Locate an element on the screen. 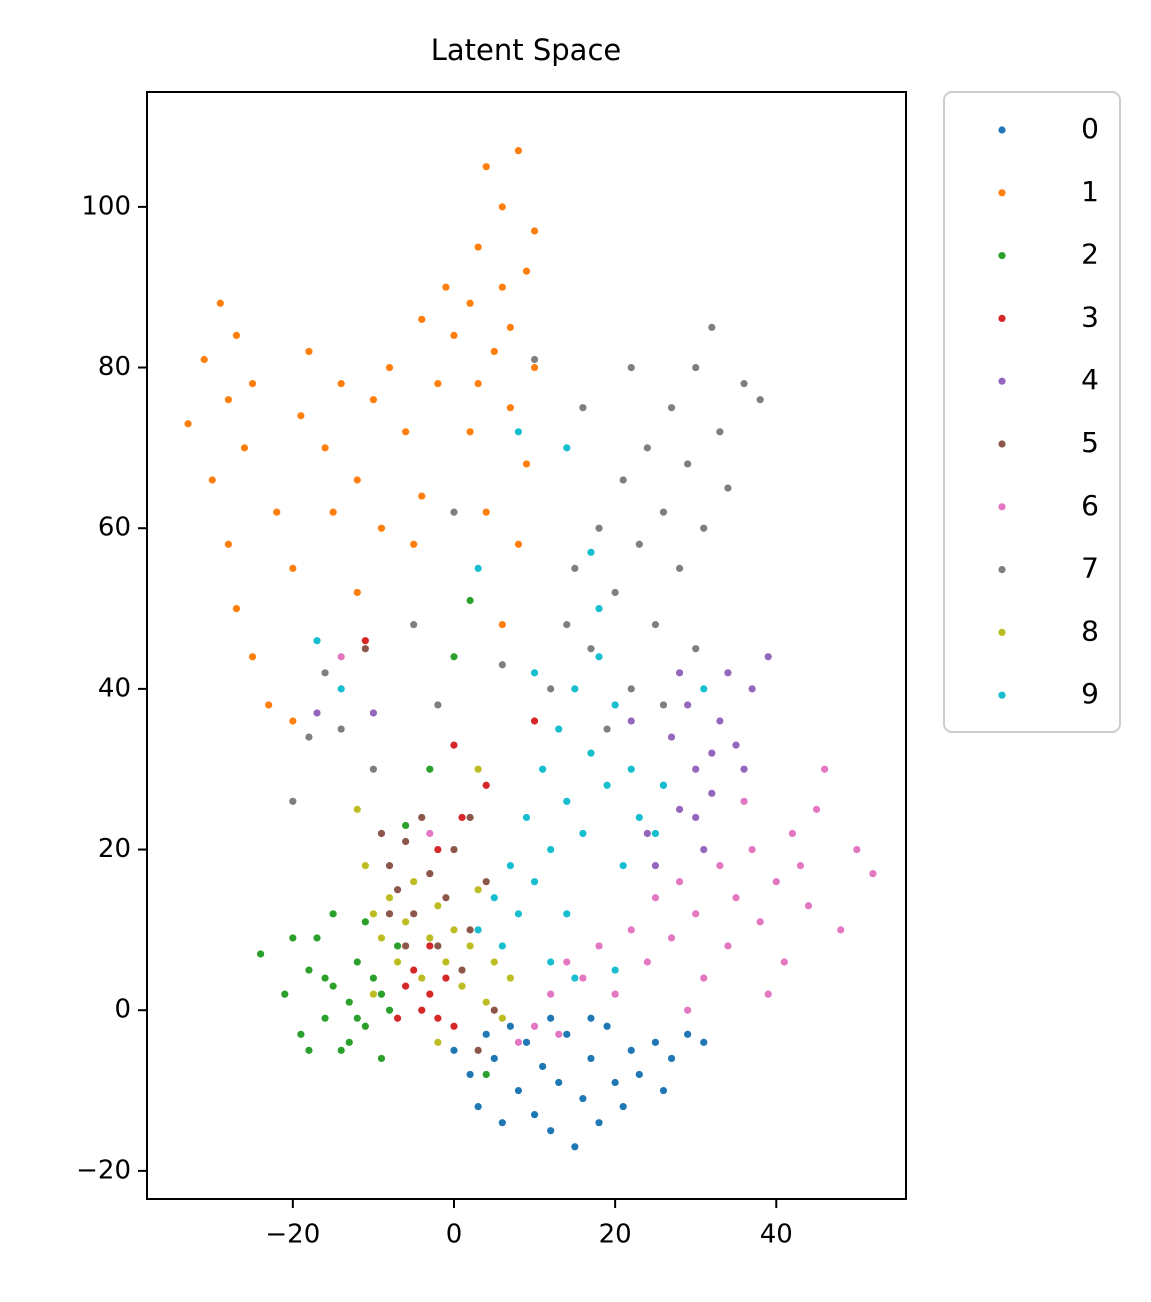  legend-marker is located at coordinates (1002, 444).